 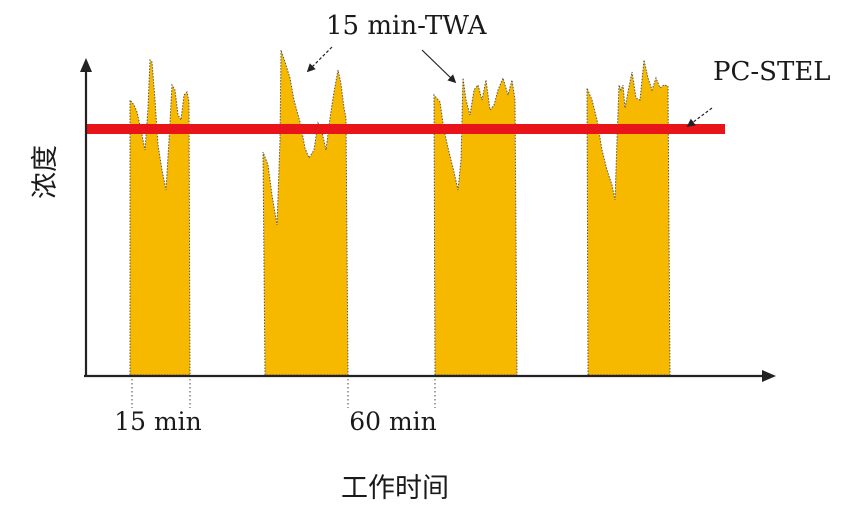 I want to click on y-axis-arrow, so click(x=86, y=65).